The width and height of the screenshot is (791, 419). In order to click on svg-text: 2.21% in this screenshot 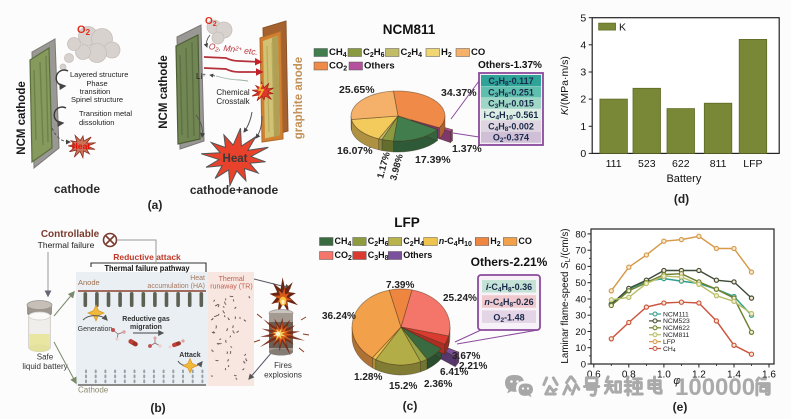, I will do `click(473, 366)`.